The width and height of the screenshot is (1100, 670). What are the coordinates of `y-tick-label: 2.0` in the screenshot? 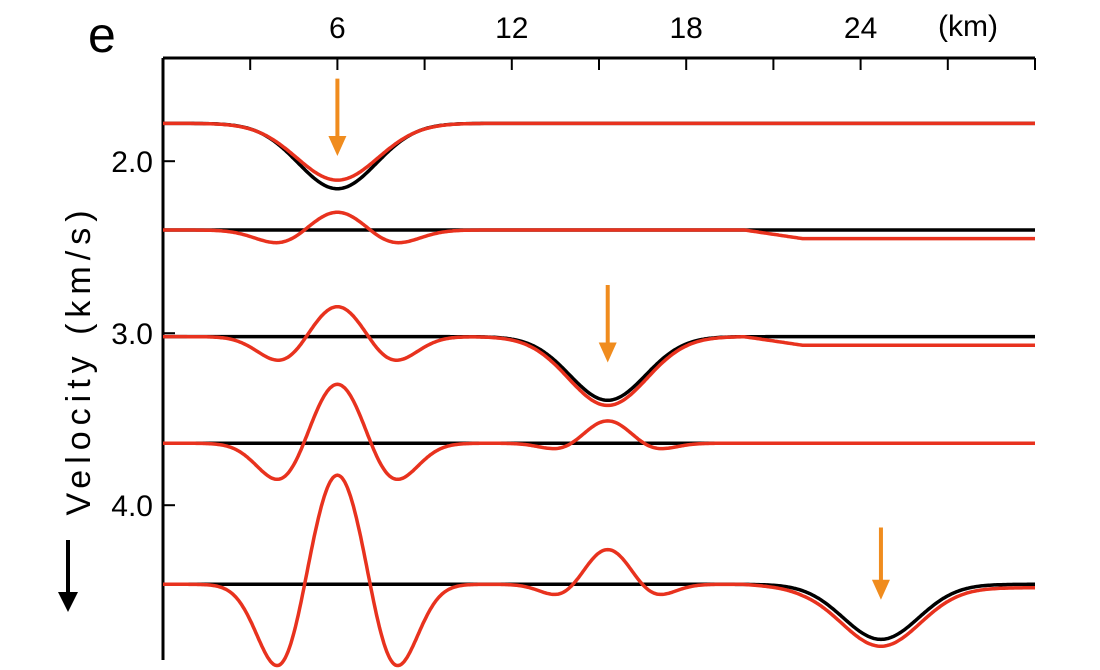 It's located at (132, 162).